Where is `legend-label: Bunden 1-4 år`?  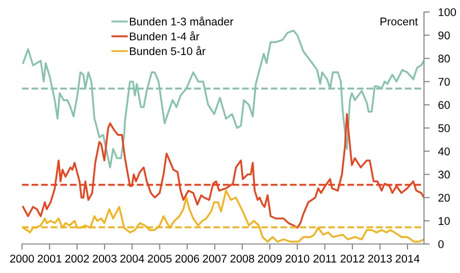
legend-label: Bunden 1-4 år is located at coordinates (165, 35).